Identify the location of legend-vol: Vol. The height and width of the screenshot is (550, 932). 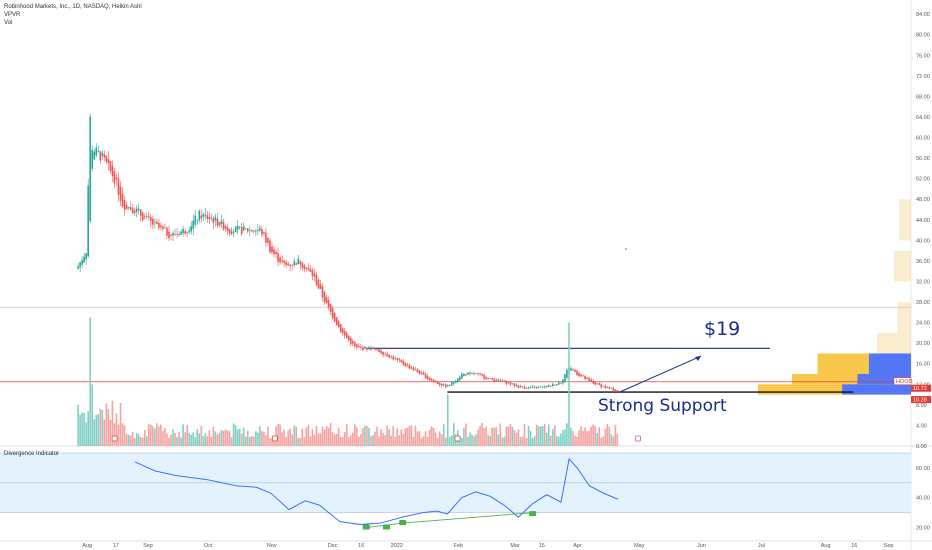
(8, 23).